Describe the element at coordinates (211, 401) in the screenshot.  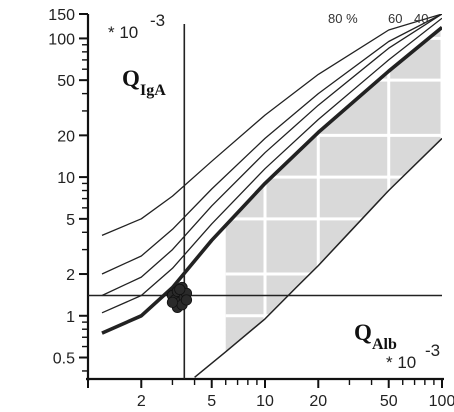
I see `x-tick-label: 5` at that location.